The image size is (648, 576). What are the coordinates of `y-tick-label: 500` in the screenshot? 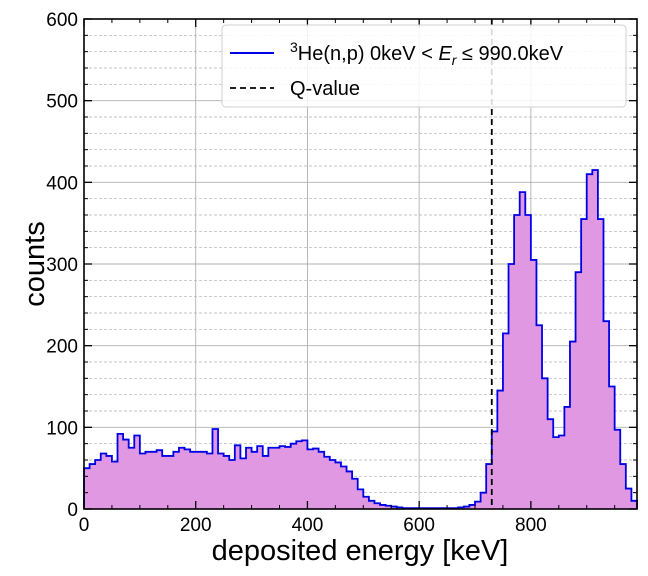 It's located at (62, 102).